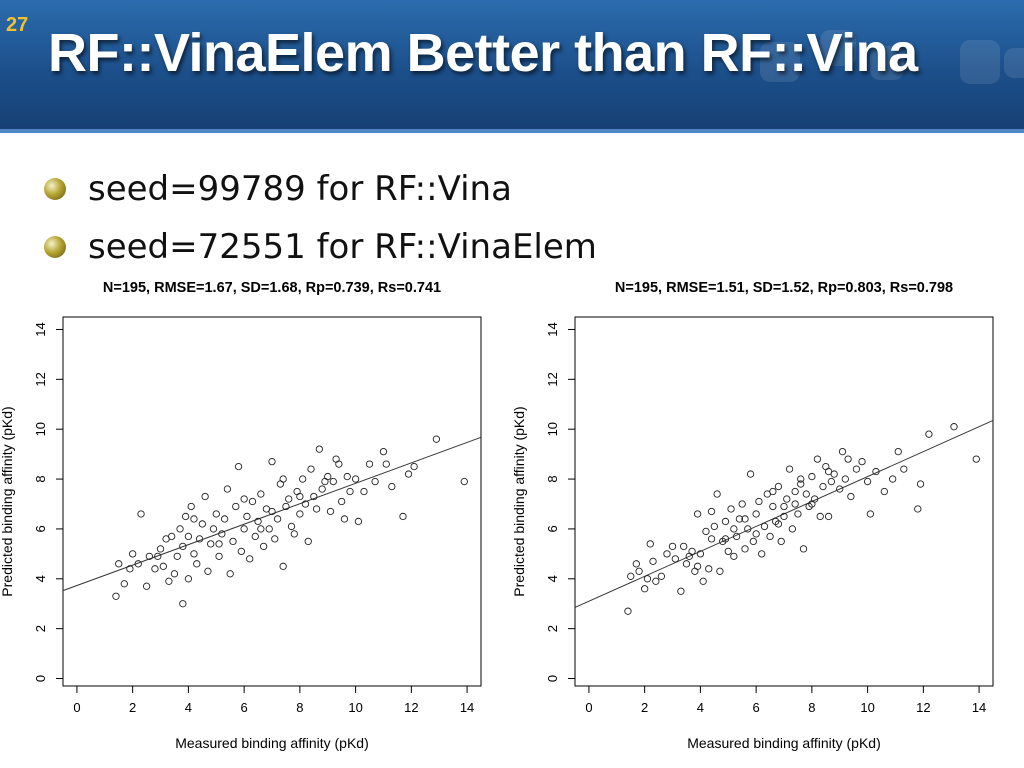 Image resolution: width=1024 pixels, height=768 pixels. What do you see at coordinates (40, 628) in the screenshot?
I see `y-tick-label: 2` at bounding box center [40, 628].